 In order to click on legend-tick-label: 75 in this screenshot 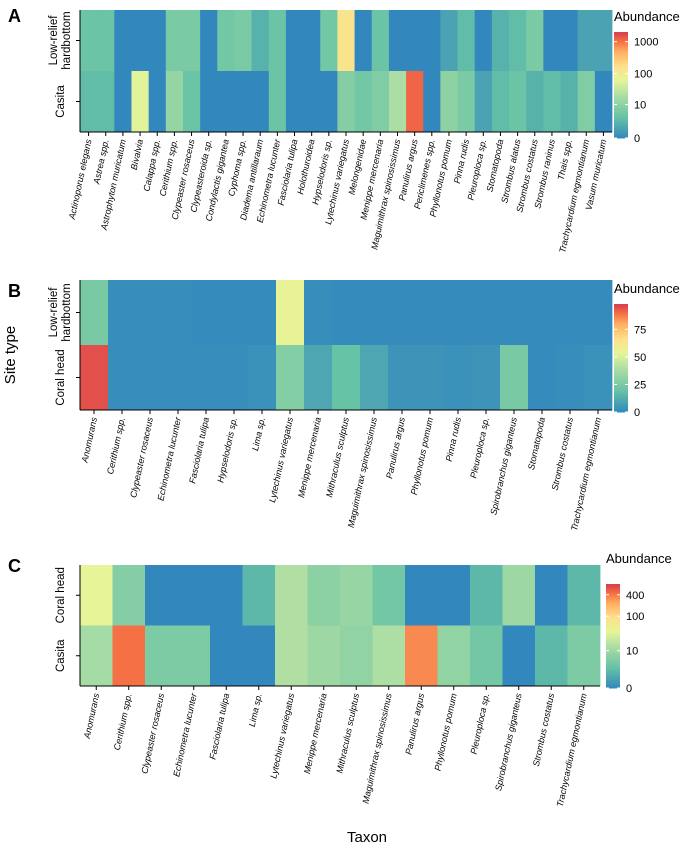, I will do `click(640, 330)`.